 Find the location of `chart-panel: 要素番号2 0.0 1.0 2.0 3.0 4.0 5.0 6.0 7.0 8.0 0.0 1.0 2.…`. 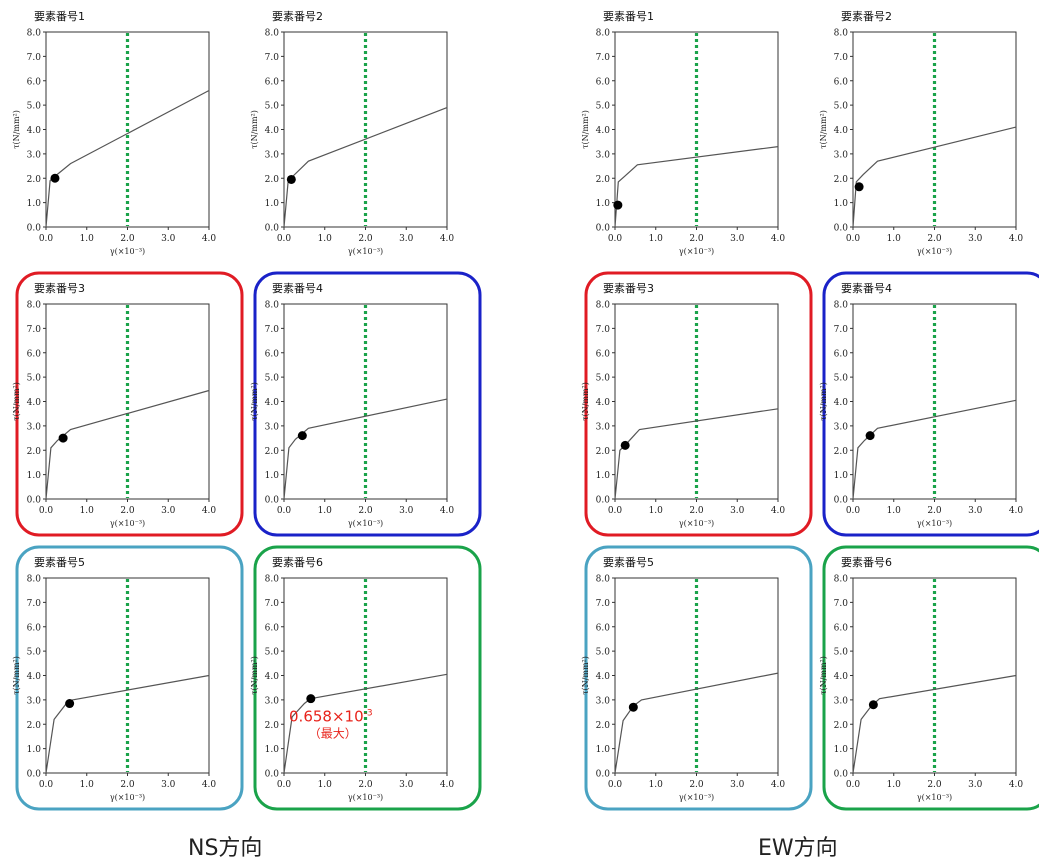

chart-panel: 要素番号2 0.0 1.0 2.0 3.0 4.0 5.0 6.0 7.0 8.0 0.0 1.0 2.… is located at coordinates (921, 133).